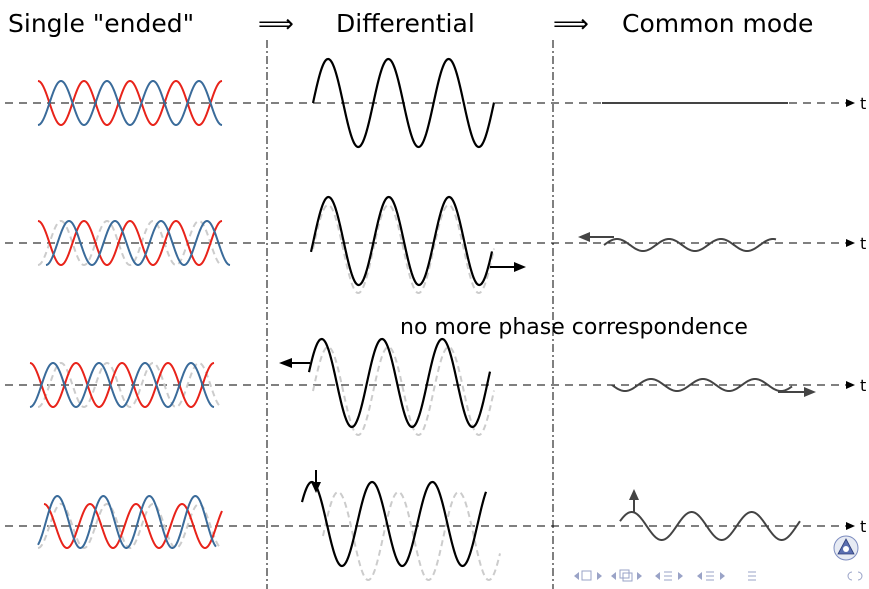  I want to click on cm-left-arrow-head, so click(584, 237).